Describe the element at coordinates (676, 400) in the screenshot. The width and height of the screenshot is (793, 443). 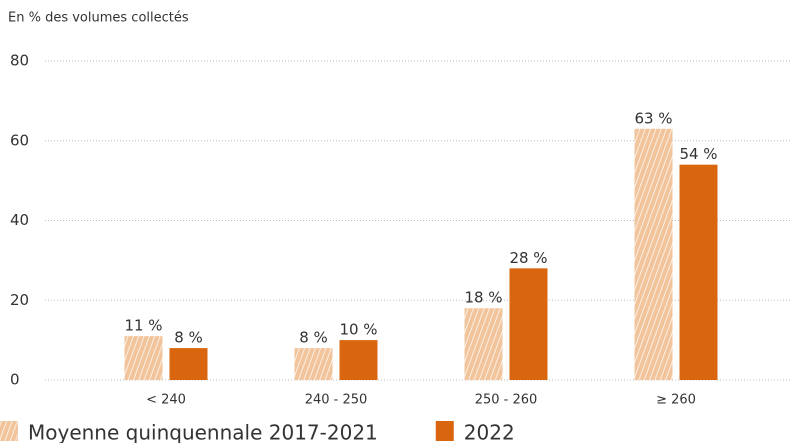
I see `x-tick-label: ≥ 260` at that location.